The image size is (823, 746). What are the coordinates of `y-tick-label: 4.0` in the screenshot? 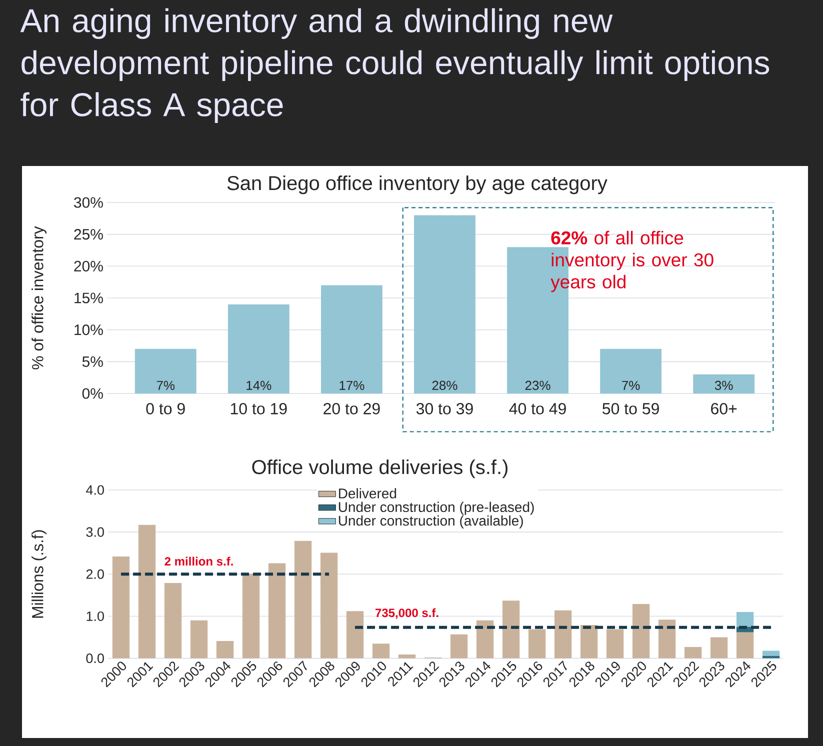 It's located at (95, 490).